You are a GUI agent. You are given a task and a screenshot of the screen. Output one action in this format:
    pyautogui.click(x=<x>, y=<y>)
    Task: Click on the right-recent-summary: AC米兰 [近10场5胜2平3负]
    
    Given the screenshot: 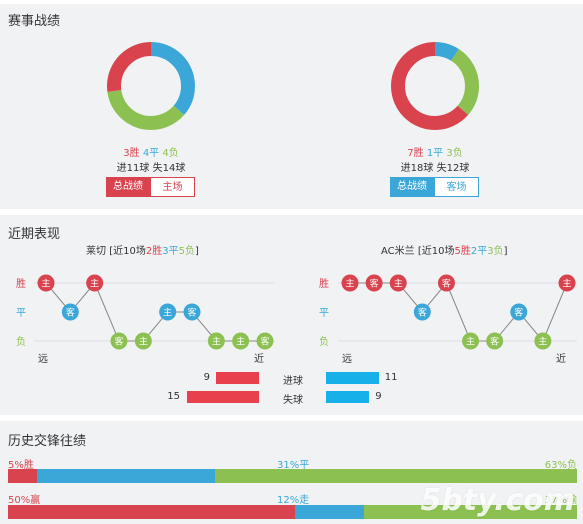 What is the action you would take?
    pyautogui.click(x=444, y=249)
    